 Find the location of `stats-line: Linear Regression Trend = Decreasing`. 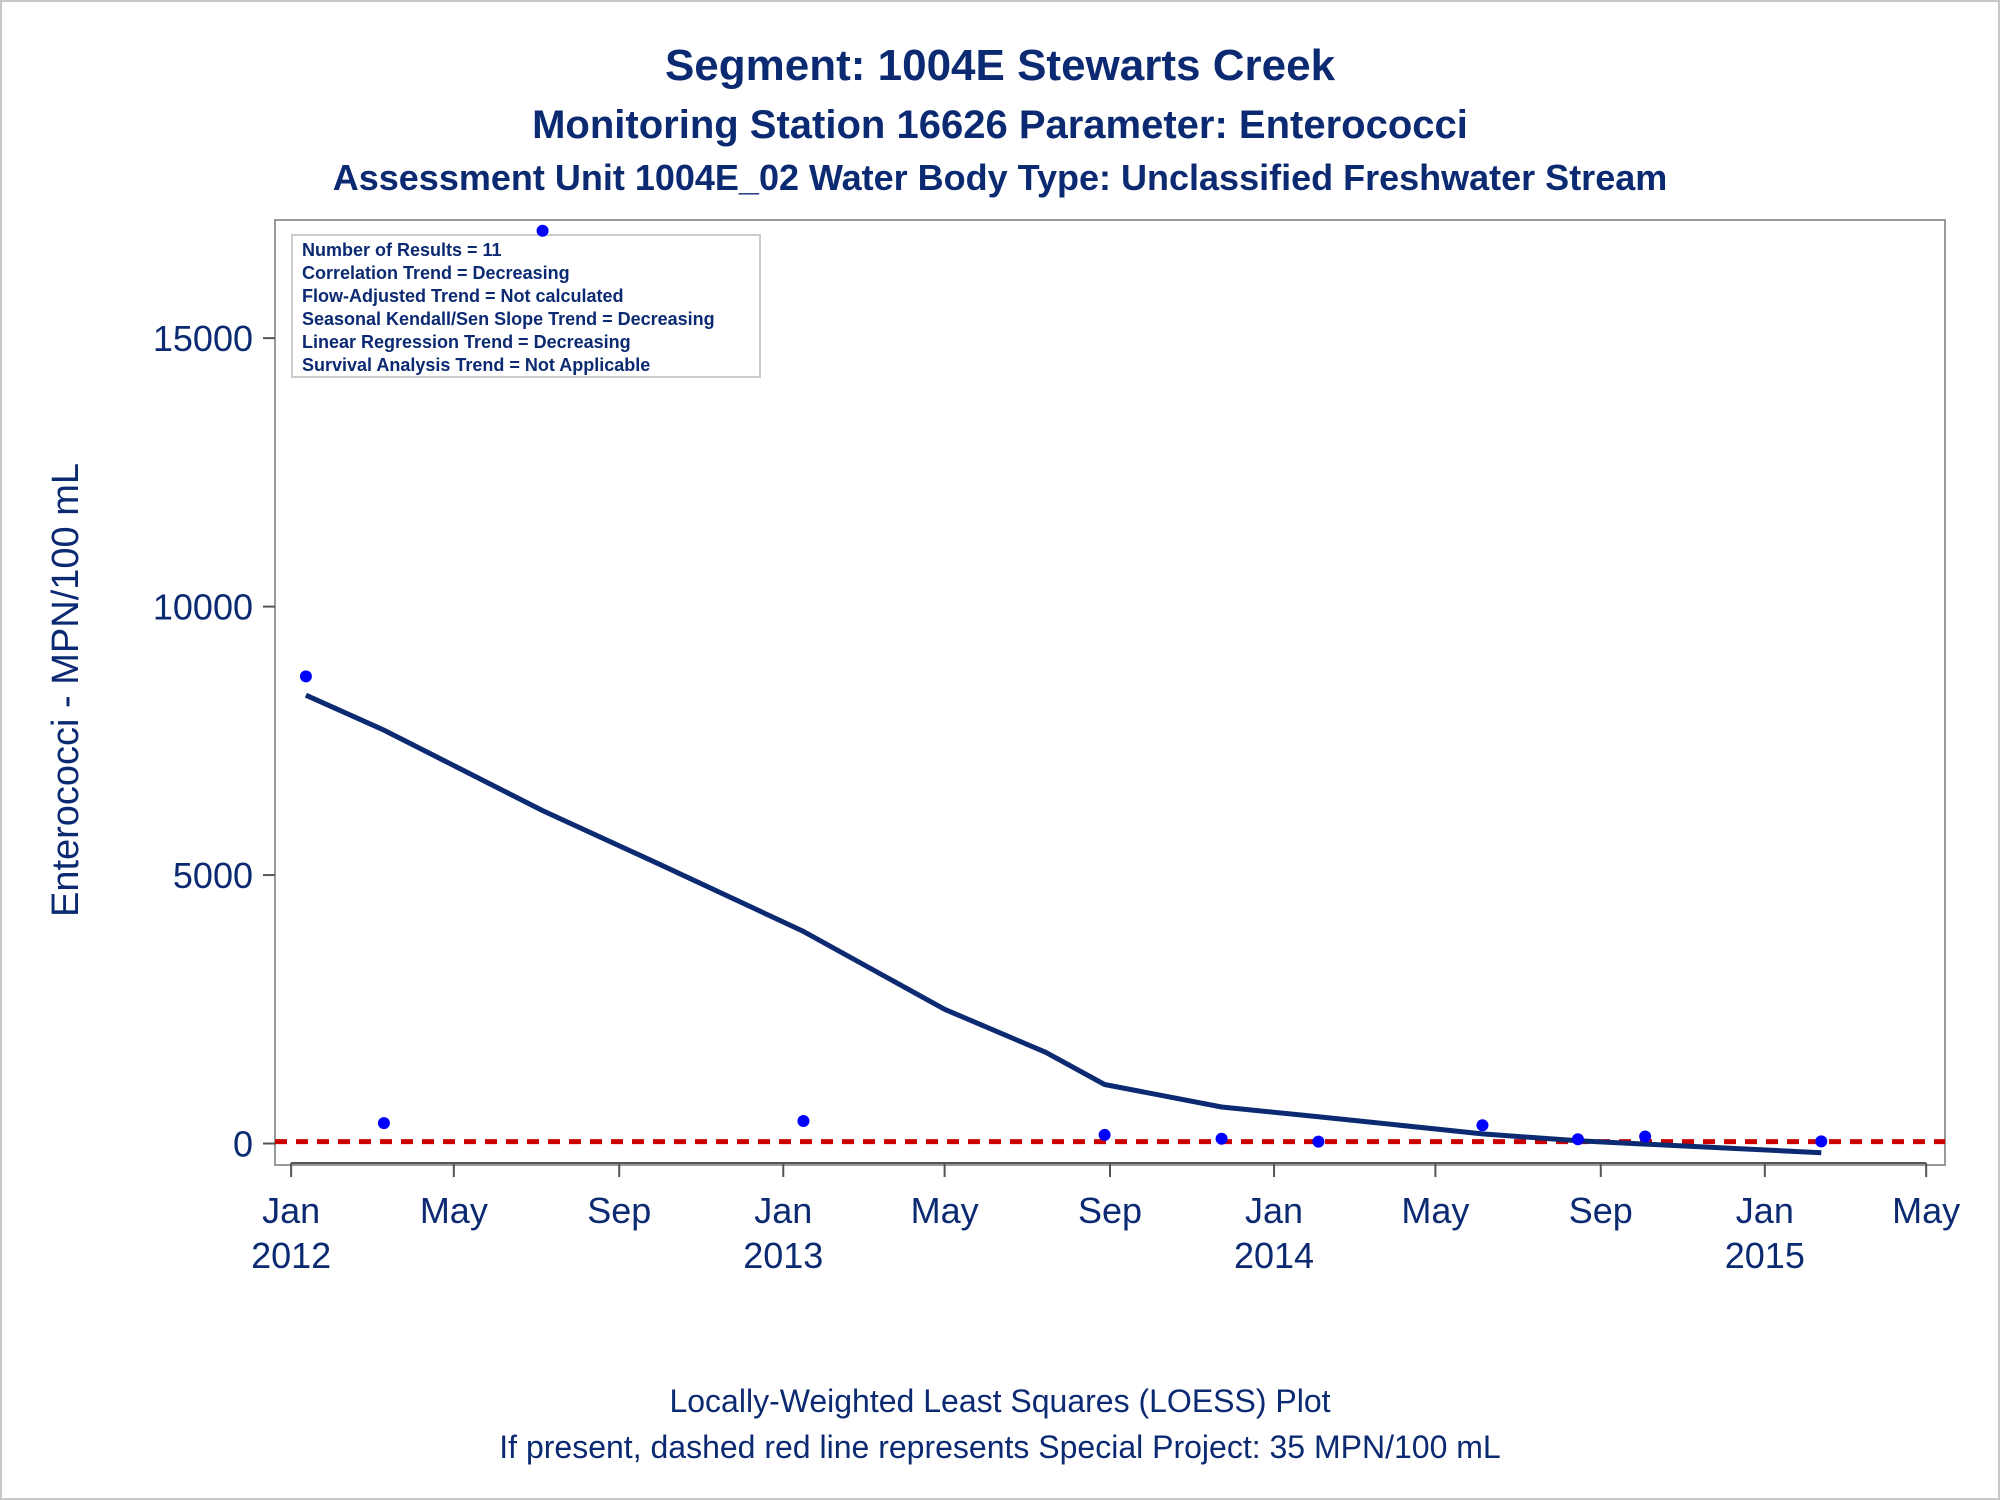

stats-line: Linear Regression Trend = Decreasing is located at coordinates (466, 342).